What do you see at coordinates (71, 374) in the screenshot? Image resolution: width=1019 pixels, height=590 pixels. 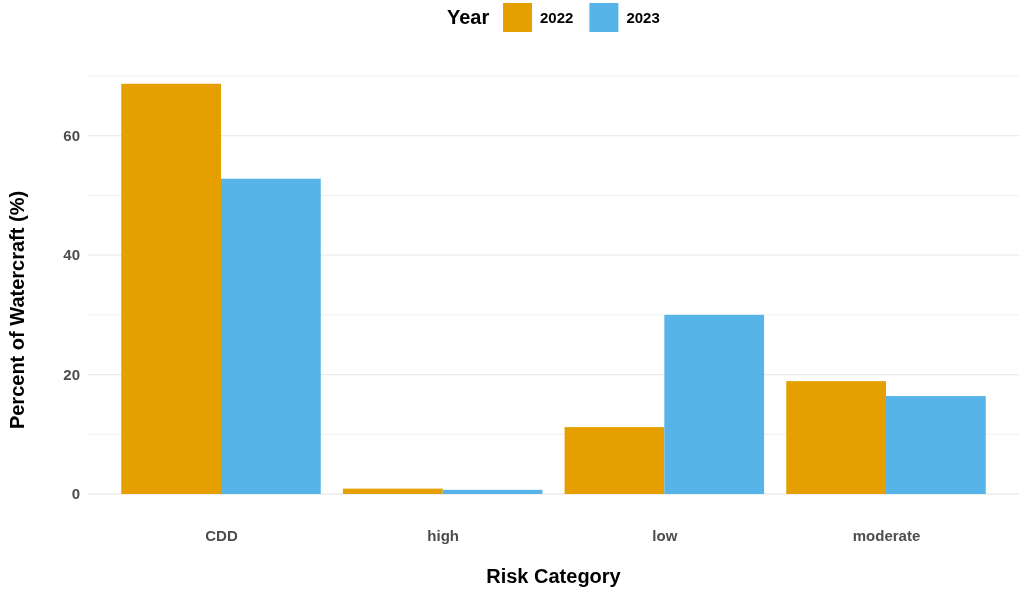 I see `y-tick-label: 20` at bounding box center [71, 374].